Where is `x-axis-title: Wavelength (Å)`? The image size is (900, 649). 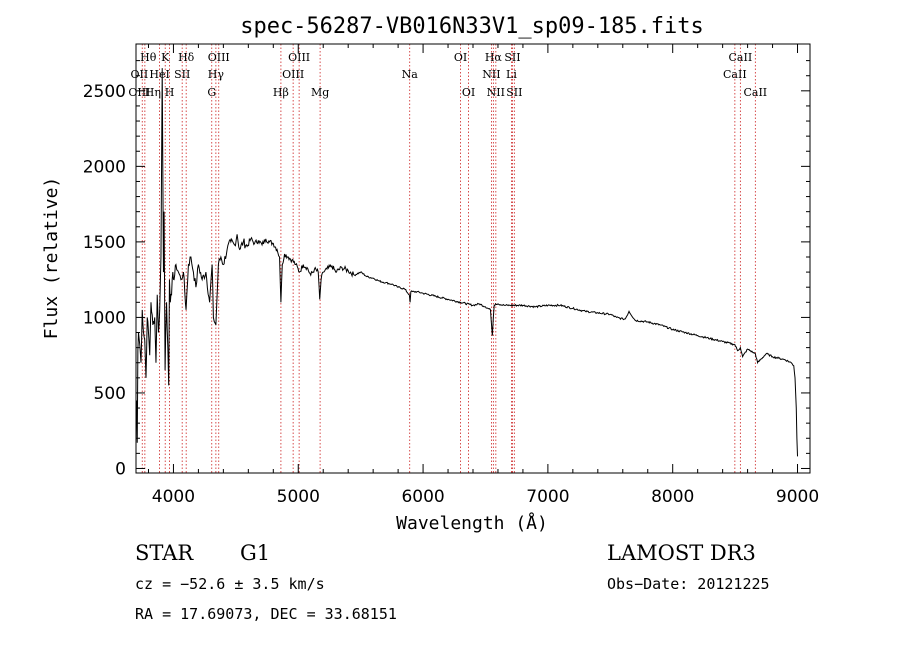
x-axis-title: Wavelength (Å) is located at coordinates (472, 523).